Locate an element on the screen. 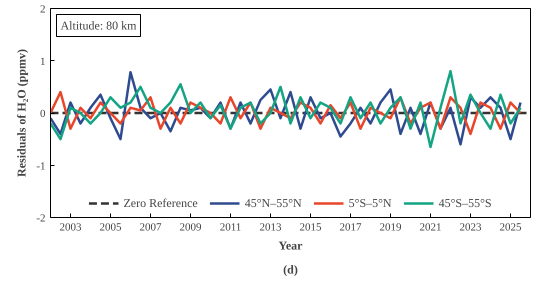 The width and height of the screenshot is (550, 281). x-tick-label: 2011 is located at coordinates (231, 228).